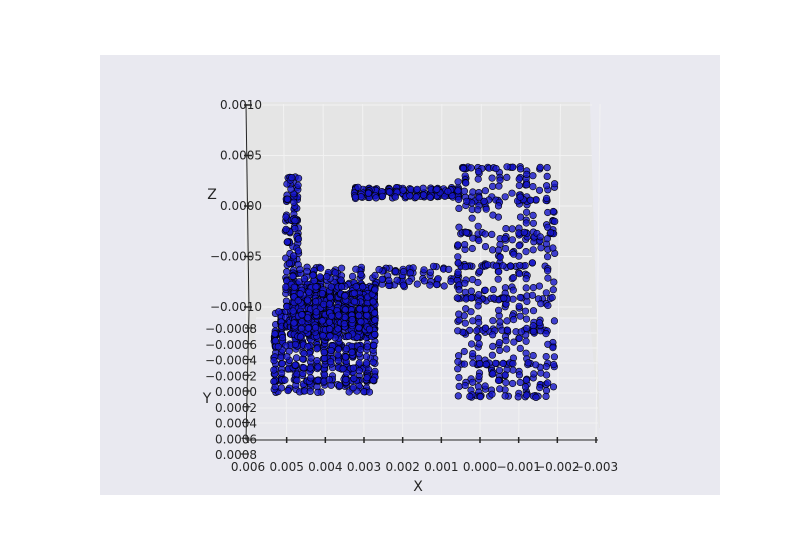  What do you see at coordinates (596, 467) in the screenshot?
I see `x-tick-label: −0.003` at bounding box center [596, 467].